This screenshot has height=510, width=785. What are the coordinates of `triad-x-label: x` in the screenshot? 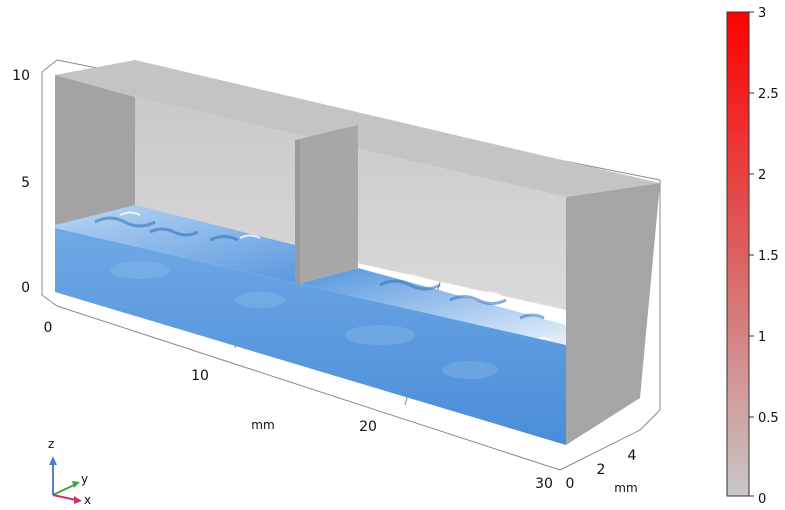 It's located at (87, 500).